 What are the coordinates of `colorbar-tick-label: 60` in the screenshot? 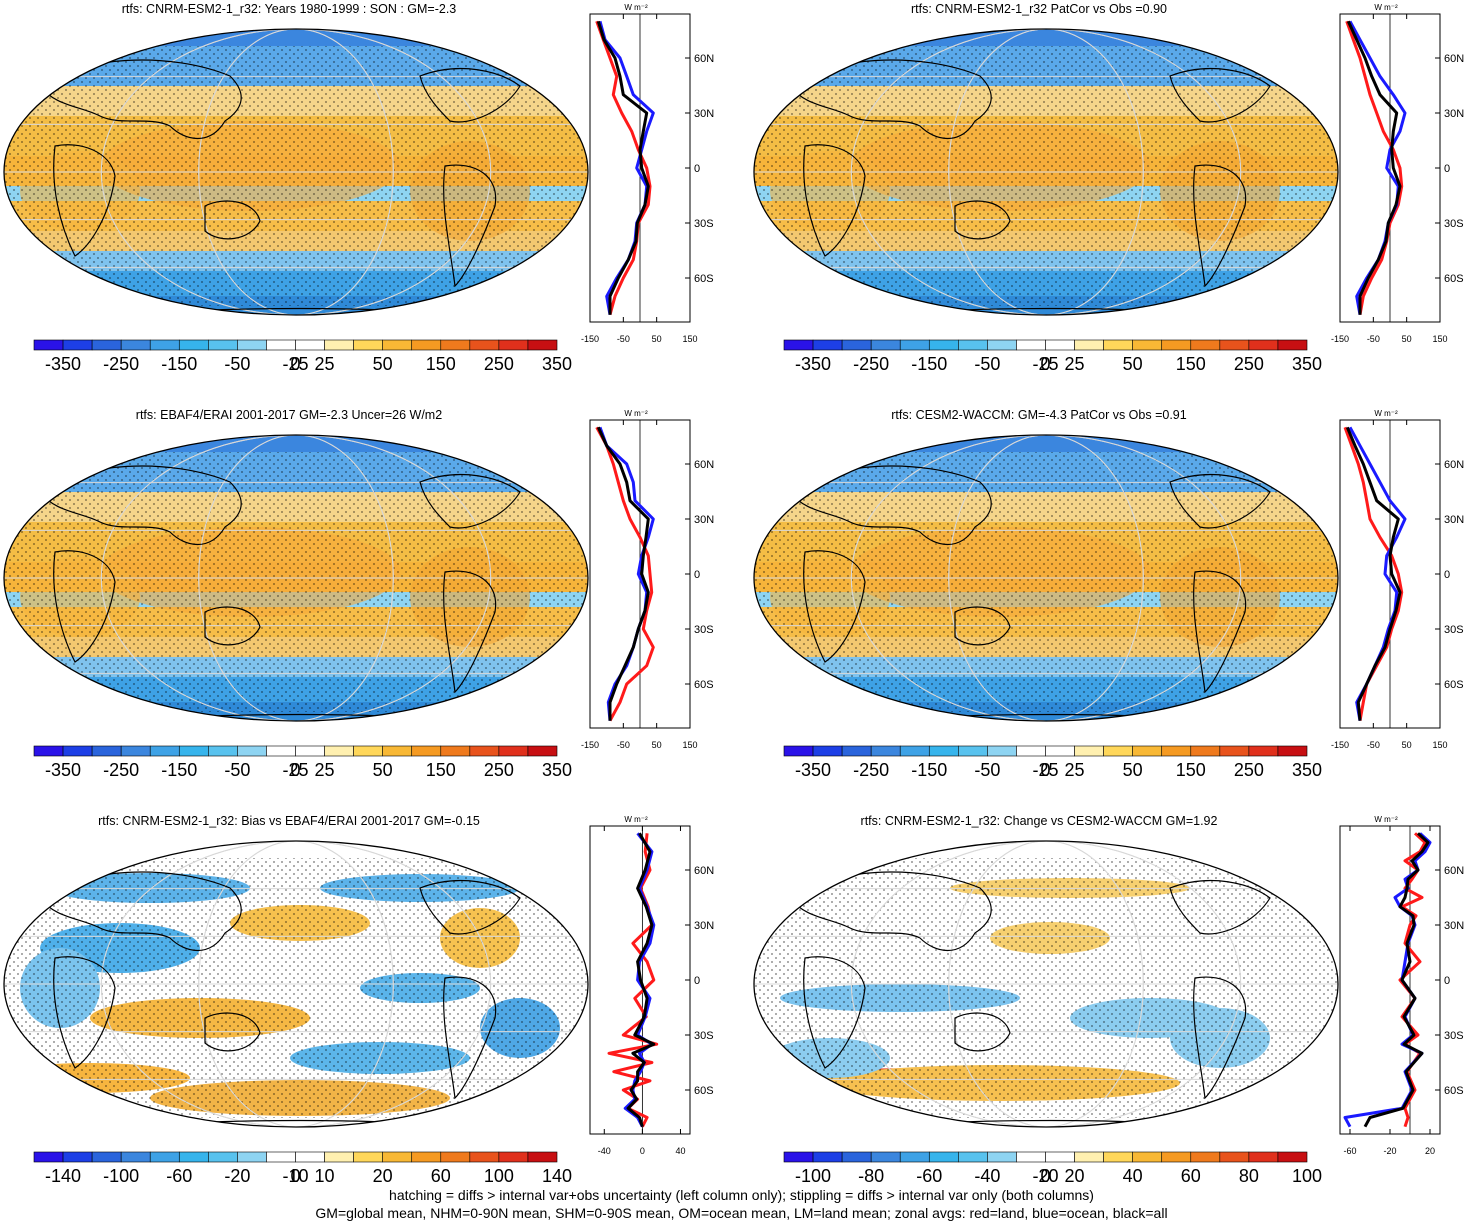 It's located at (441, 1176).